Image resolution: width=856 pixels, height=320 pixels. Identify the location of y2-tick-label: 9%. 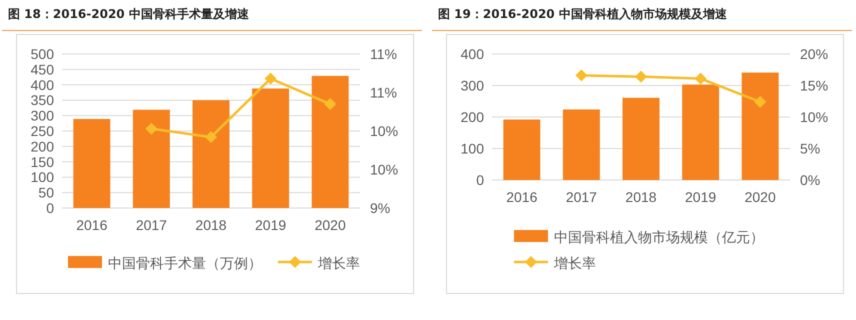
(380, 208).